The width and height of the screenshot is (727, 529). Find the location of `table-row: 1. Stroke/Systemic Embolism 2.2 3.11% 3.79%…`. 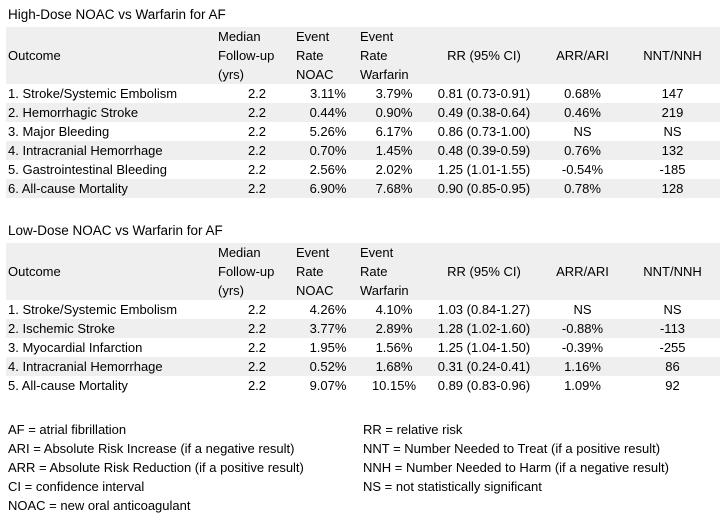

table-row: 1. Stroke/Systemic Embolism 2.2 3.11% 3.79%… is located at coordinates (363, 93).